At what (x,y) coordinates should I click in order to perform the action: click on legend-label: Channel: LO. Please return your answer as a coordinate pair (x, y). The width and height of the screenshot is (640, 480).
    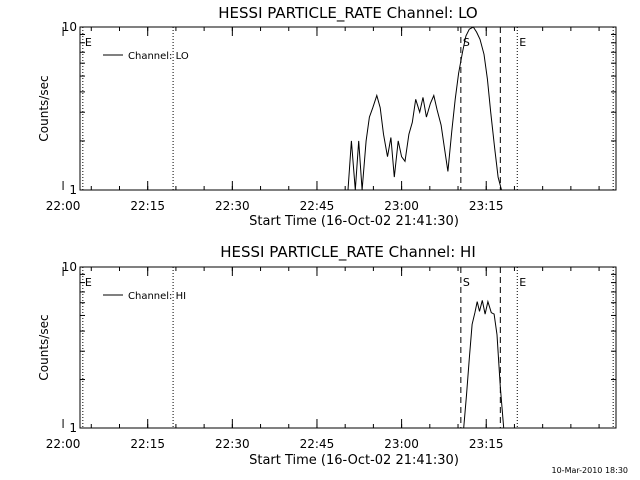
    Looking at the image, I should click on (158, 56).